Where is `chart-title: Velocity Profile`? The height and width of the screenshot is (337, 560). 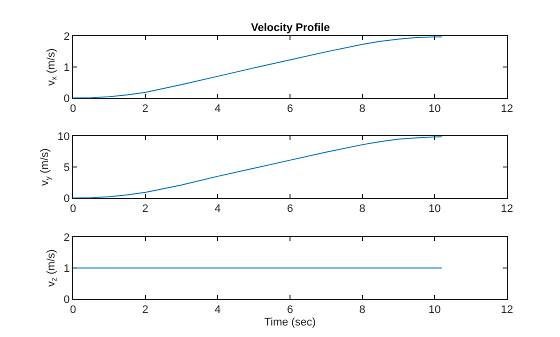
chart-title: Velocity Profile is located at coordinates (290, 28).